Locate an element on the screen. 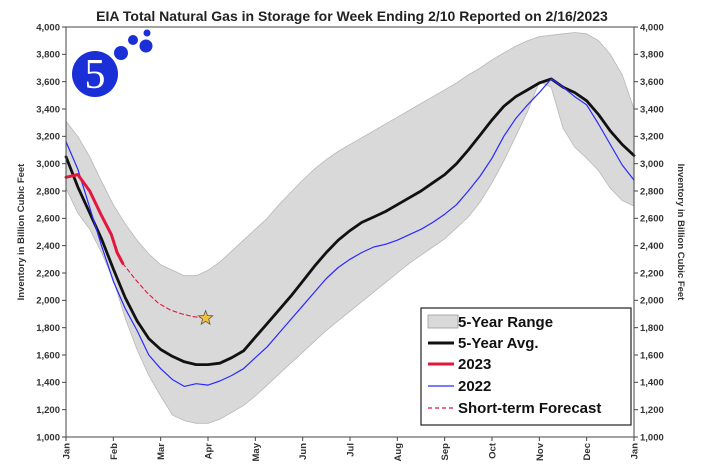 The height and width of the screenshot is (476, 701). y-tick-label-right: 1,600 is located at coordinates (652, 355).